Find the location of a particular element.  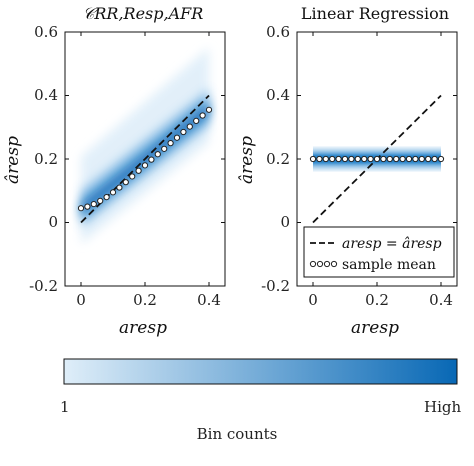

colorbar-title: Bin counts is located at coordinates (237, 434).